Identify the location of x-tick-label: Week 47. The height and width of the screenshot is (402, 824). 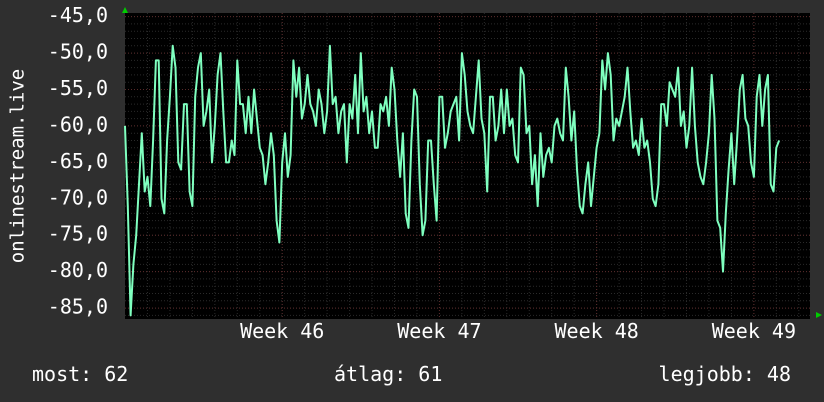
(439, 331).